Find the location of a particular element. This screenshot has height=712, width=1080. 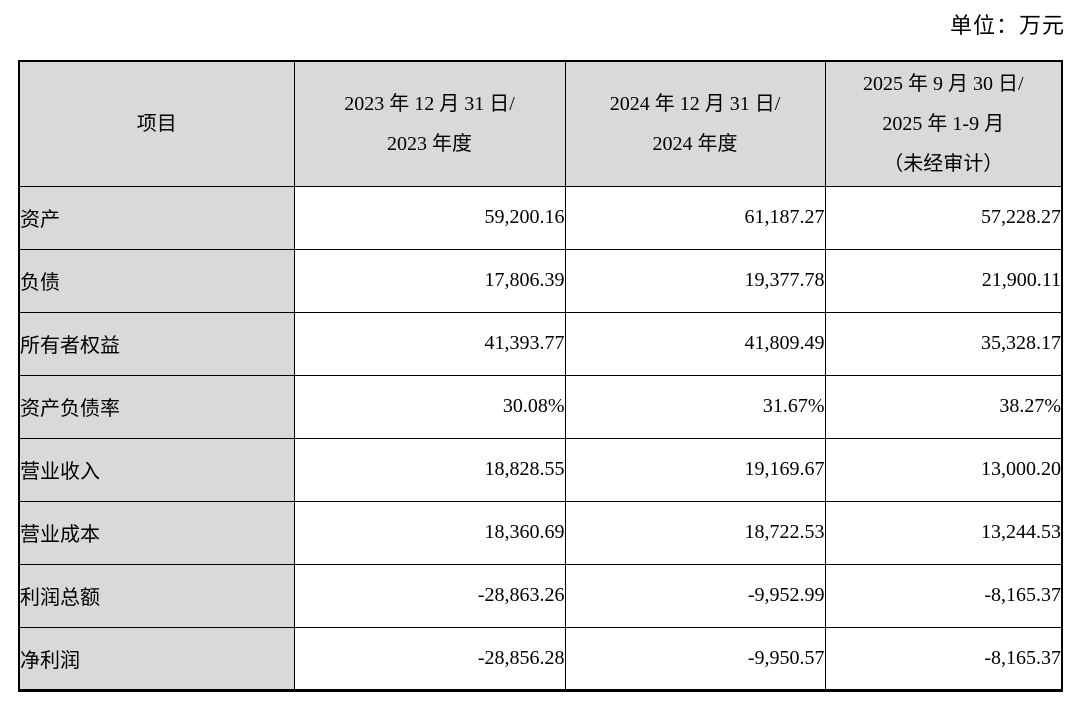

header-item-column: 项目 is located at coordinates (156, 123).